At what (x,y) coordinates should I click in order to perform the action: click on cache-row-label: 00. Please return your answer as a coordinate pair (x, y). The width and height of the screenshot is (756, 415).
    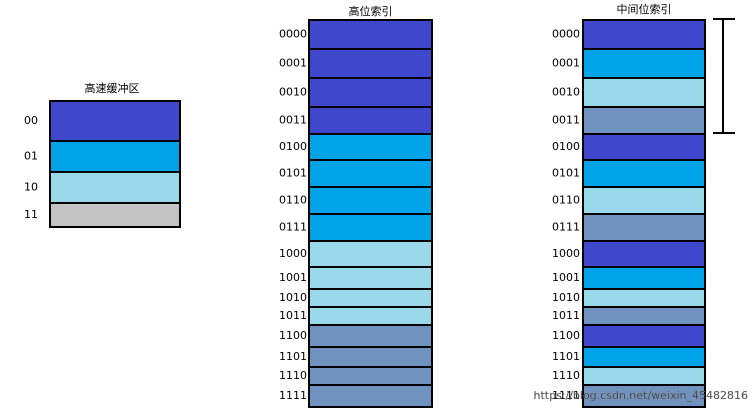
    Looking at the image, I should click on (31, 120).